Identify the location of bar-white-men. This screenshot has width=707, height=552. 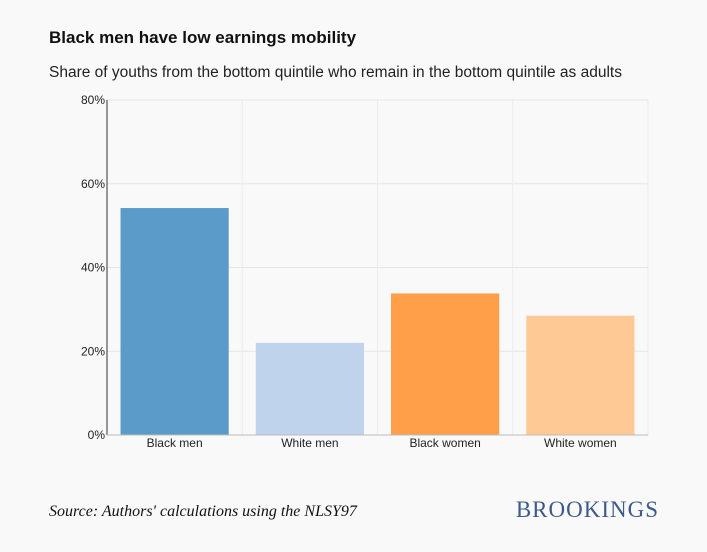
(309, 388).